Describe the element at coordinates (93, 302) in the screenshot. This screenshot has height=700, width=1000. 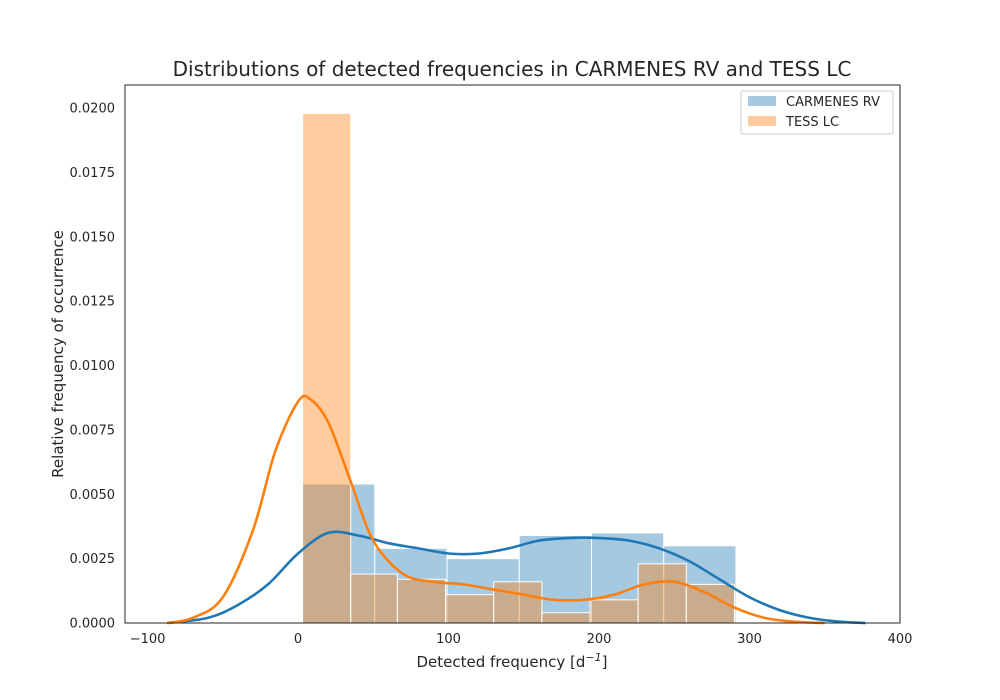
I see `y-tick-label: 0.0125` at that location.